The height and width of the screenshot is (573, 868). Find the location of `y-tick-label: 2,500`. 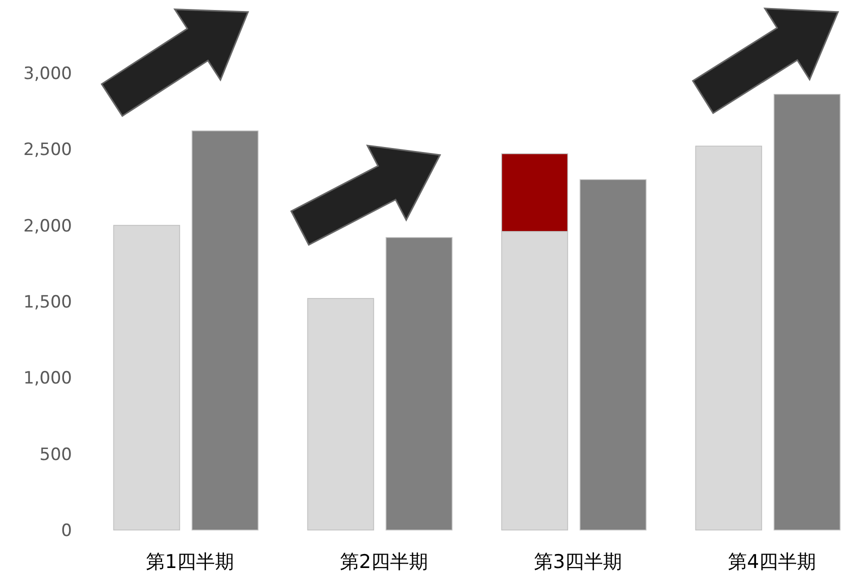

y-tick-label: 2,500 is located at coordinates (47, 150).